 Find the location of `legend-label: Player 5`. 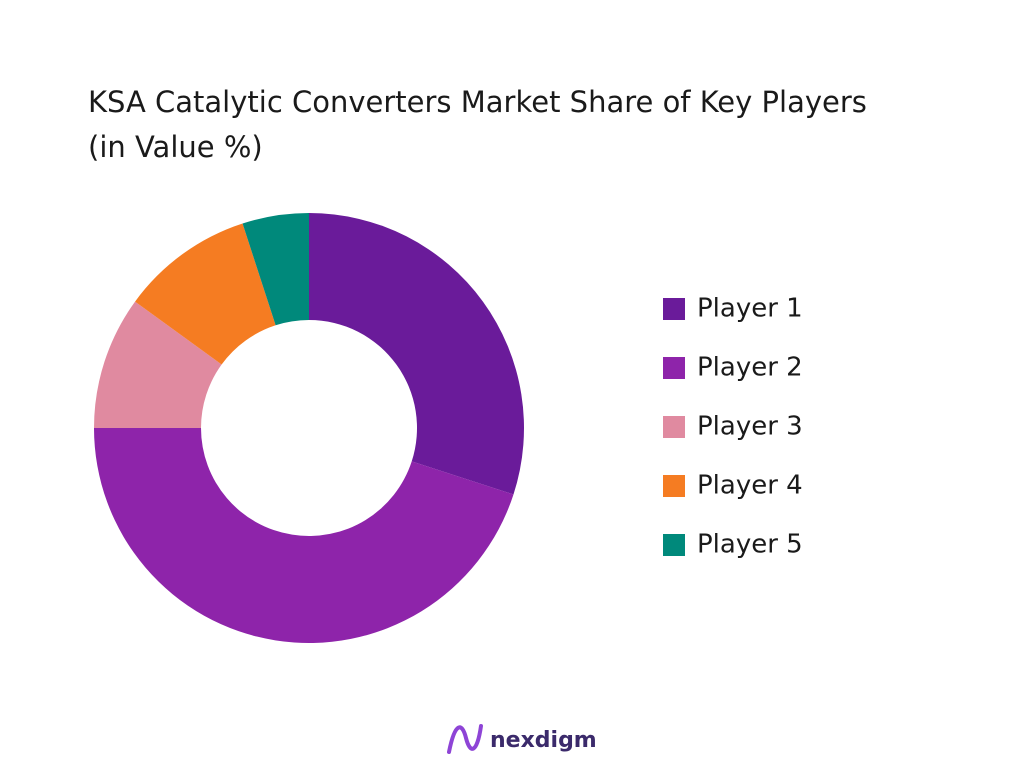

legend-label: Player 5 is located at coordinates (750, 545).